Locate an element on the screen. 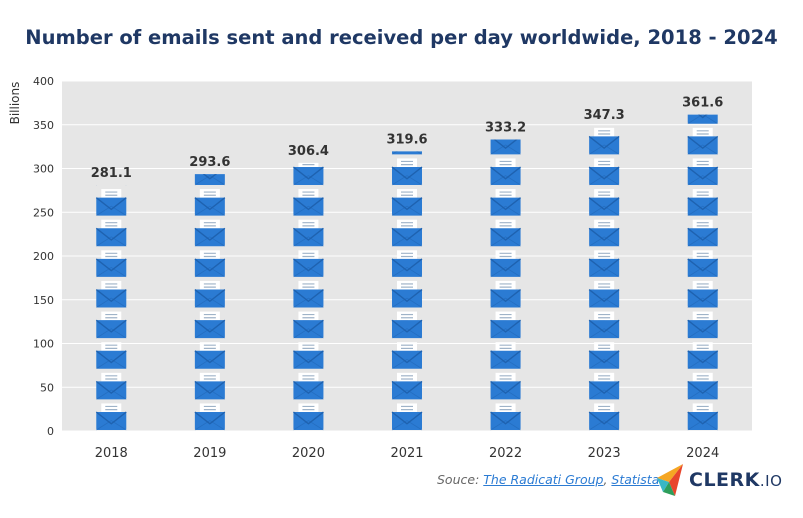 The height and width of the screenshot is (518, 803). bar-2019 is located at coordinates (210, 302).